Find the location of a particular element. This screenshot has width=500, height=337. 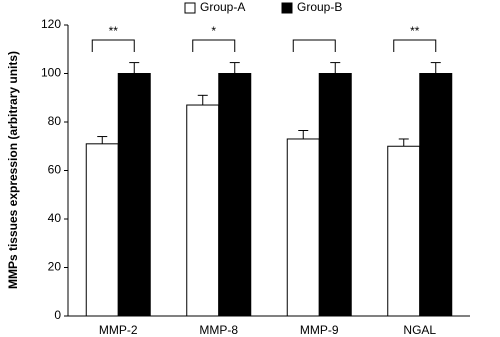

significance-label: * is located at coordinates (213, 31).